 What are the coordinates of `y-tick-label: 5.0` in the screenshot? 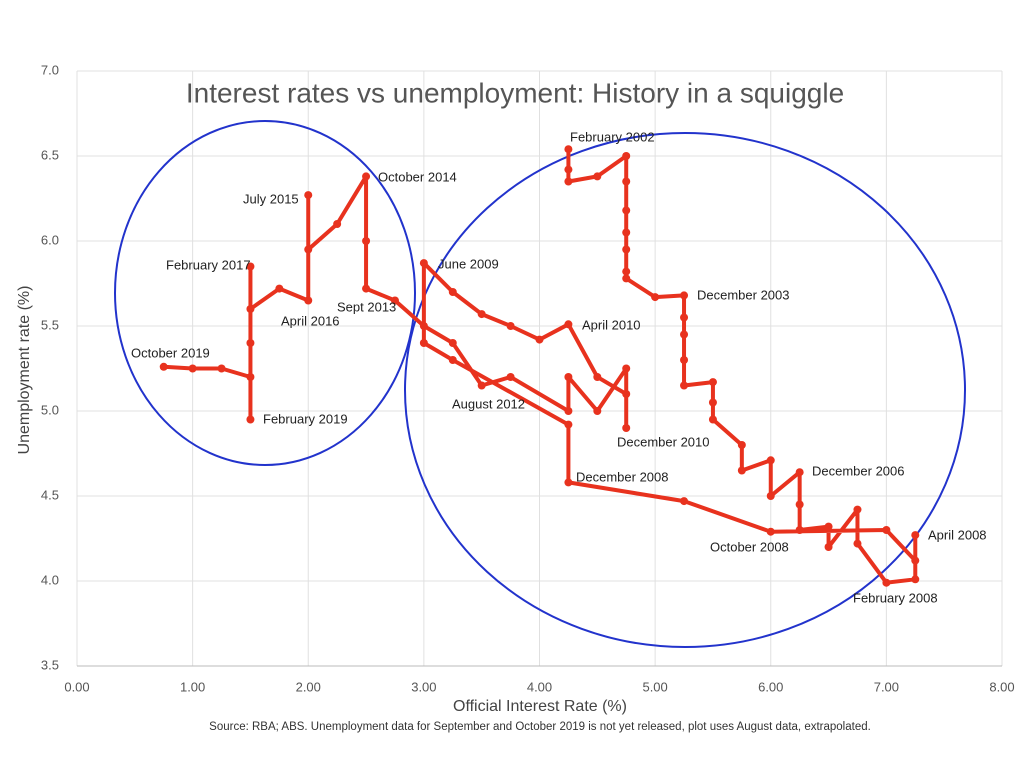 It's located at (50, 409).